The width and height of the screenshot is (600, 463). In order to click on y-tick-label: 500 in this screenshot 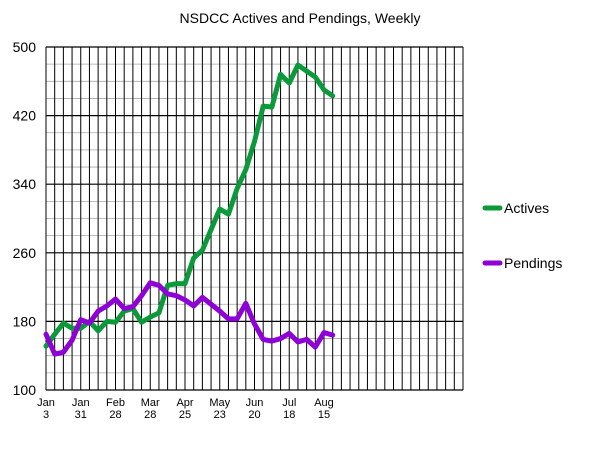, I will do `click(25, 47)`.